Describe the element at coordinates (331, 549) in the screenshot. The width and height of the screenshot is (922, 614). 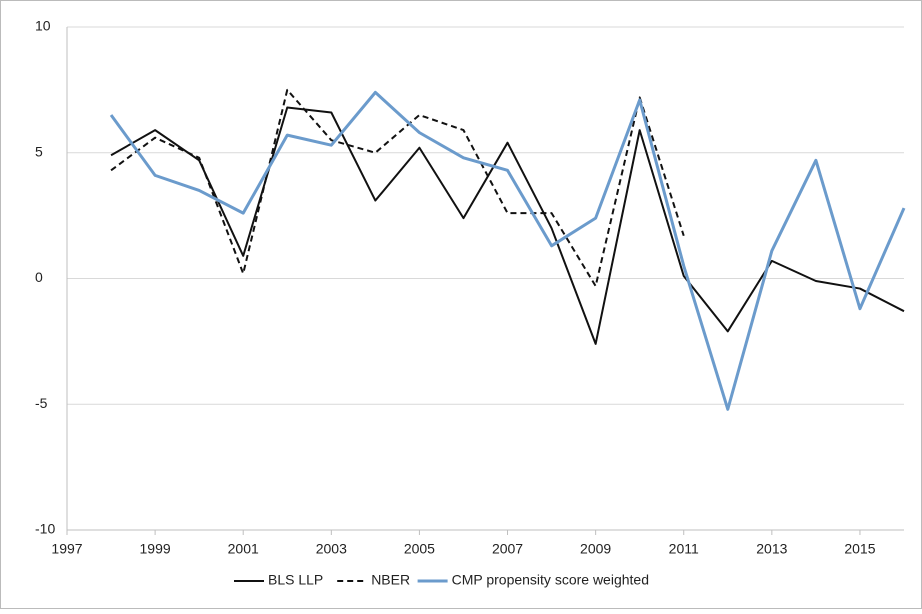
I see `x-tick-label: 2003` at that location.